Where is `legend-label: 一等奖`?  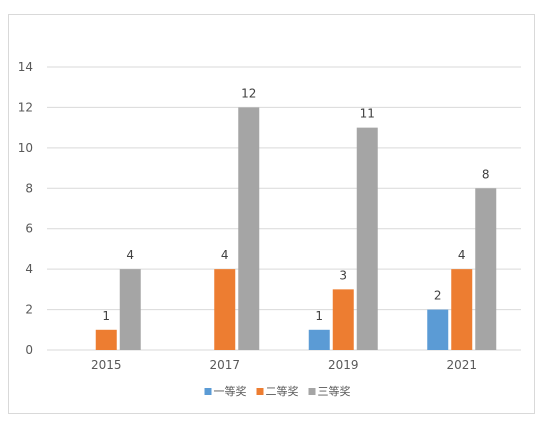
legend-label: 一等奖 is located at coordinates (230, 391).